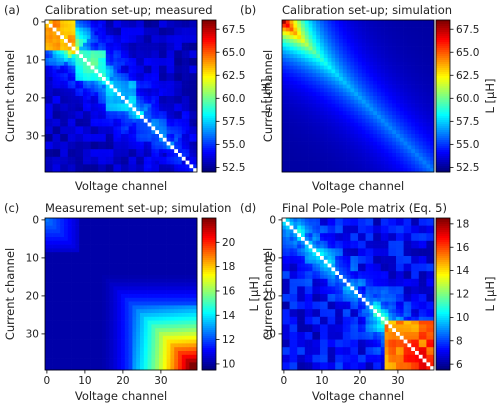  I want to click on colorbar-tick-label: 60.0, so click(233, 99).